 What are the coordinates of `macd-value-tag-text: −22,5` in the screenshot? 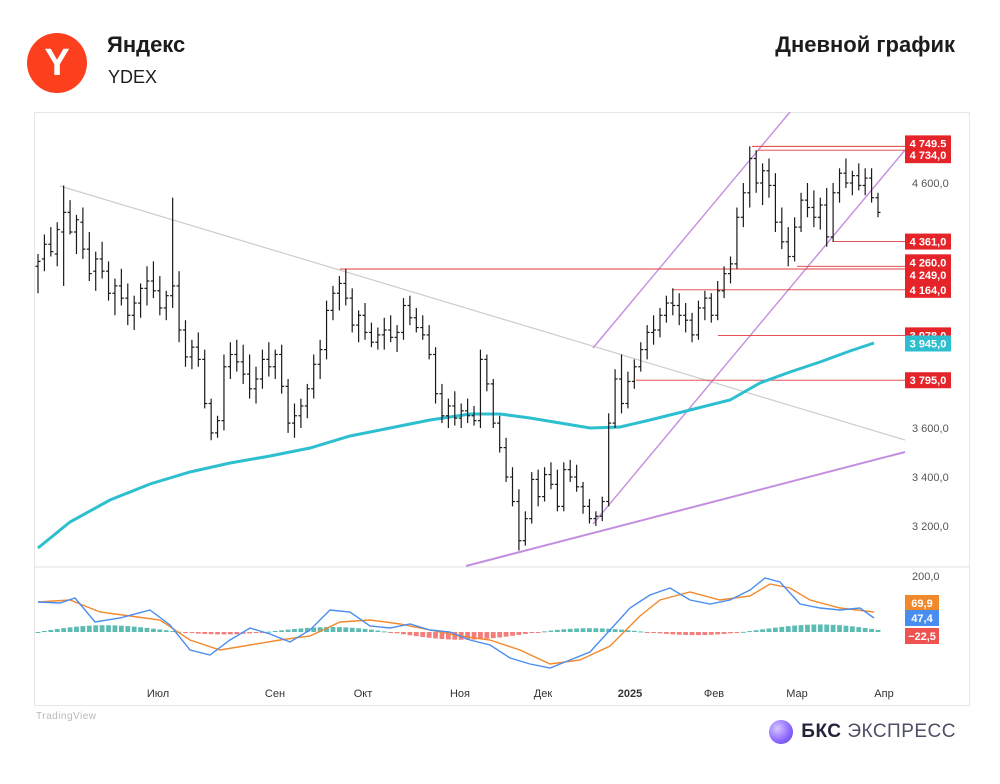 It's located at (922, 637).